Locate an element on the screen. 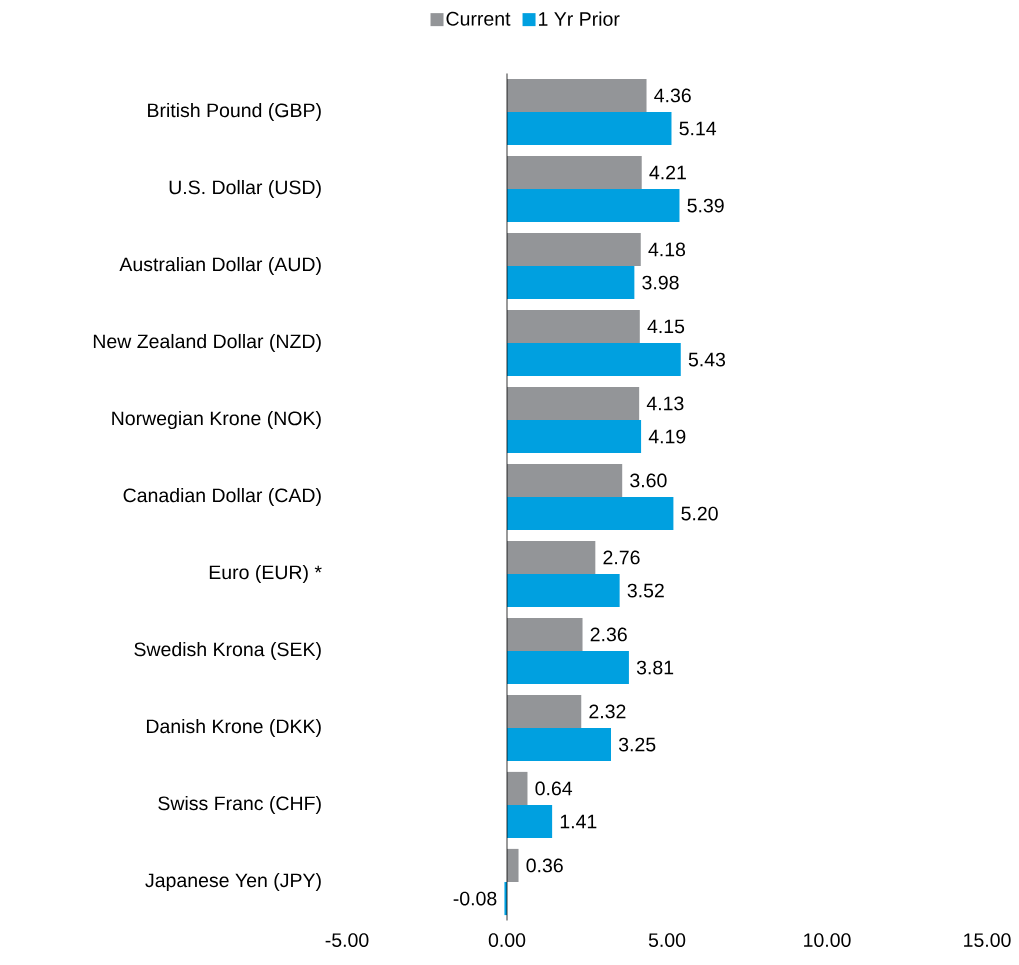  data-label: 4.36 is located at coordinates (672, 95).